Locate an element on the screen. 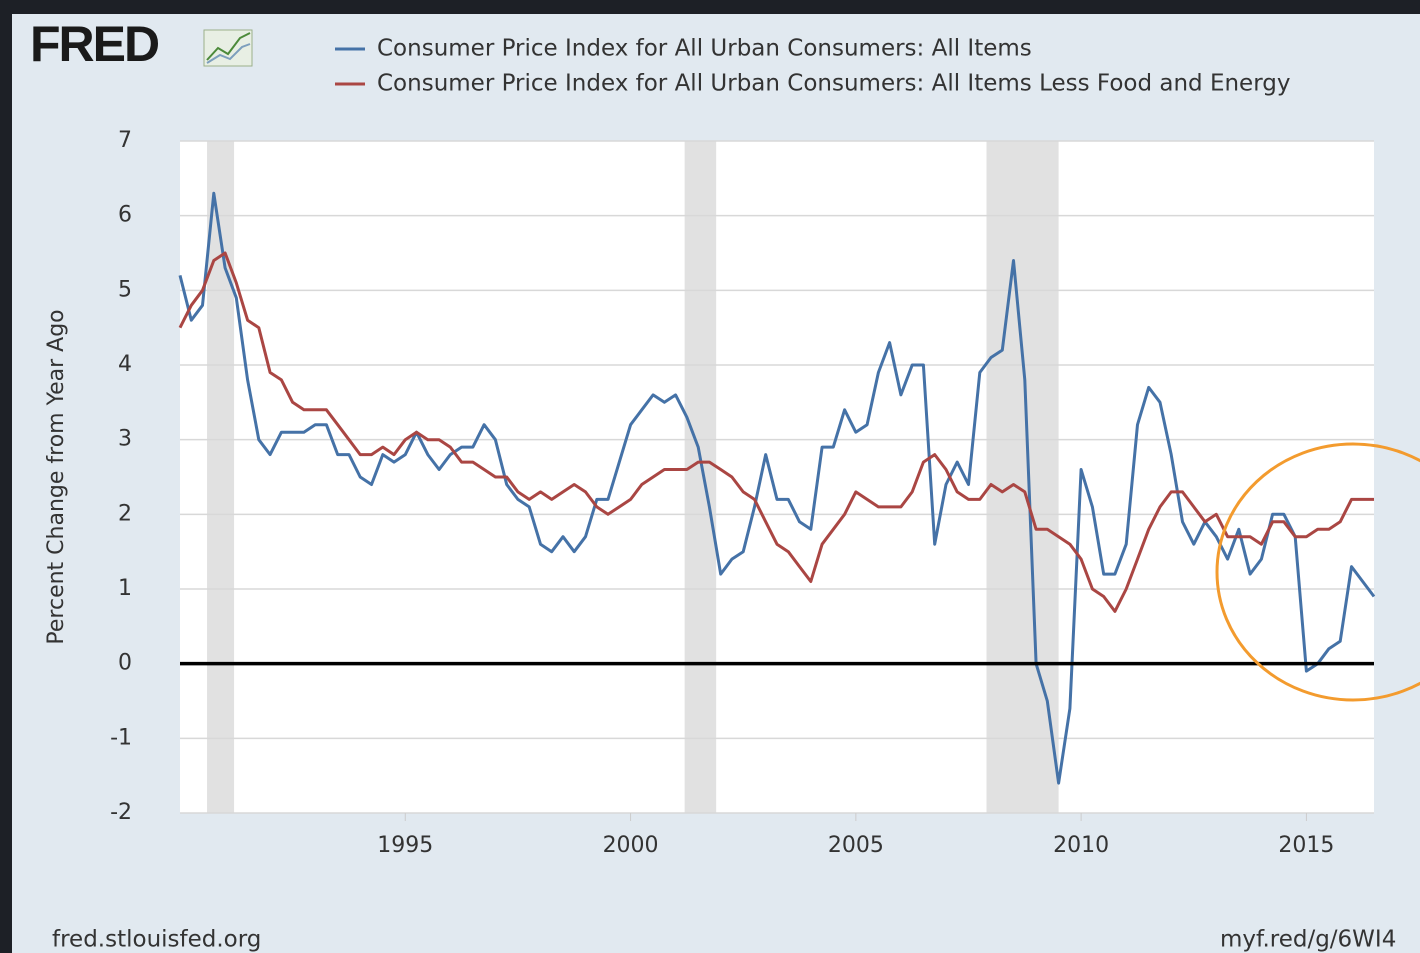 This screenshot has height=953, width=1420. x-tick-label: 2000 is located at coordinates (631, 845).